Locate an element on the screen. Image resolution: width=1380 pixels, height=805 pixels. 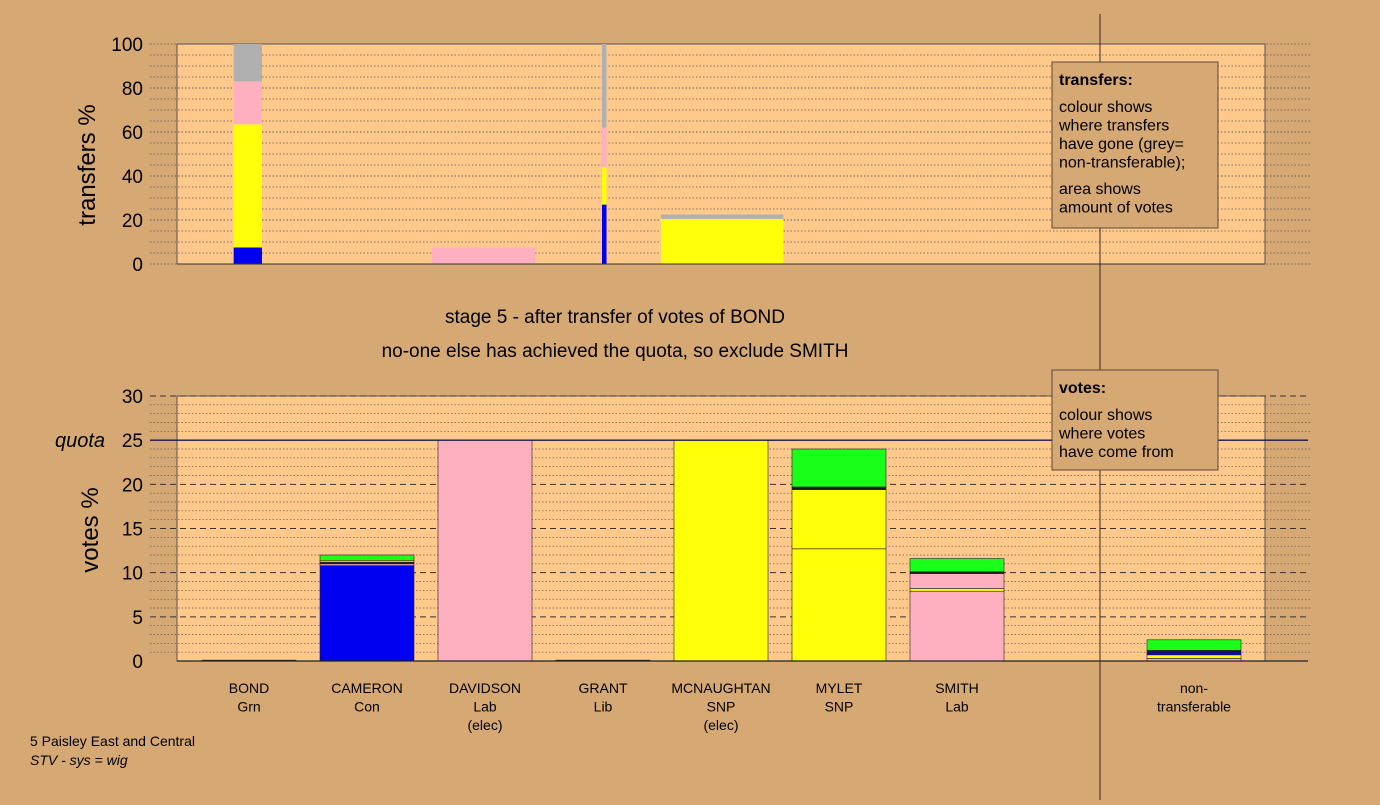
vote-bar-smith-green is located at coordinates (957, 565).